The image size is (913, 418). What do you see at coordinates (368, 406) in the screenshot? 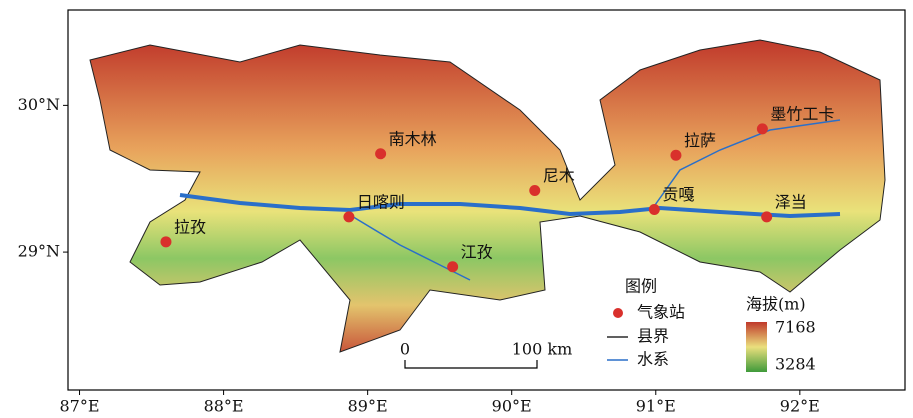
I see `x-tick-label: 89°E` at bounding box center [368, 406].